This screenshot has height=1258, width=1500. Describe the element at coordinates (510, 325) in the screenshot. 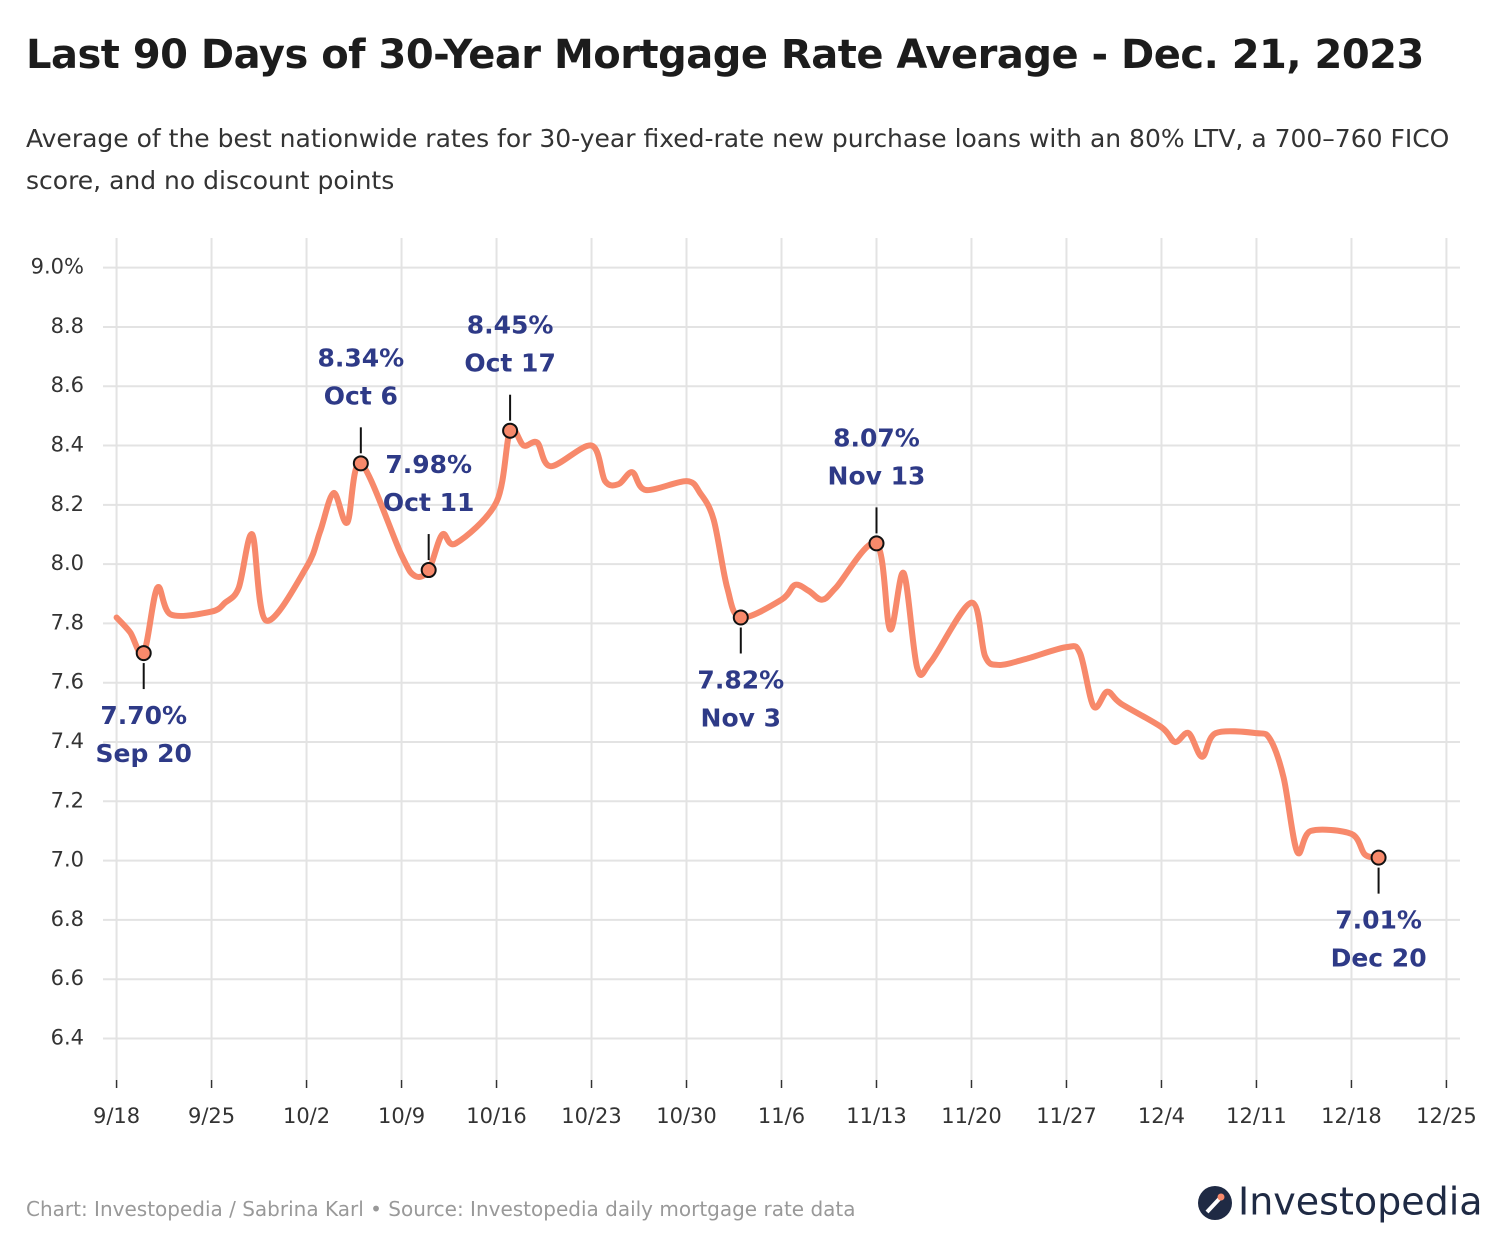

I see `annotation-value: 8.45%` at that location.